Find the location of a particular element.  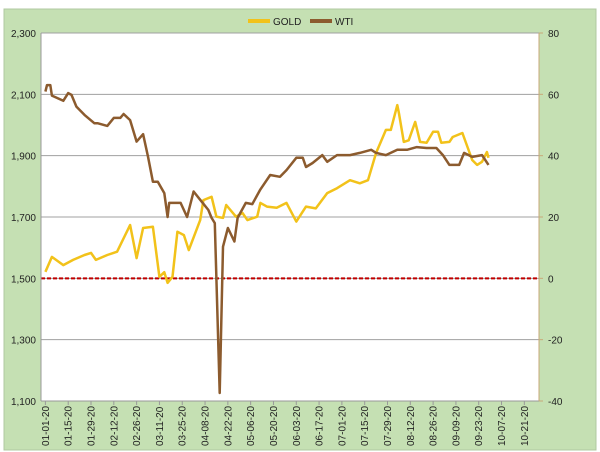

x-axis-tick-label: 01-29-20 is located at coordinates (92, 426).